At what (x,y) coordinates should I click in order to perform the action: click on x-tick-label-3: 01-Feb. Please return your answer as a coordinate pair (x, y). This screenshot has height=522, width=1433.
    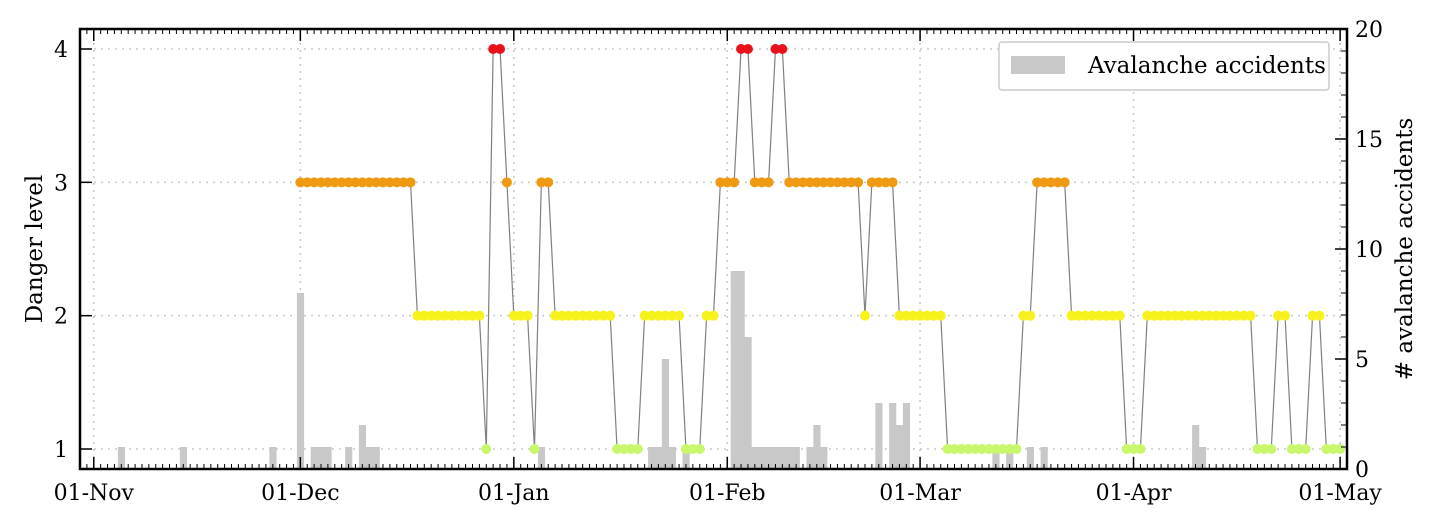
    Looking at the image, I should click on (727, 493).